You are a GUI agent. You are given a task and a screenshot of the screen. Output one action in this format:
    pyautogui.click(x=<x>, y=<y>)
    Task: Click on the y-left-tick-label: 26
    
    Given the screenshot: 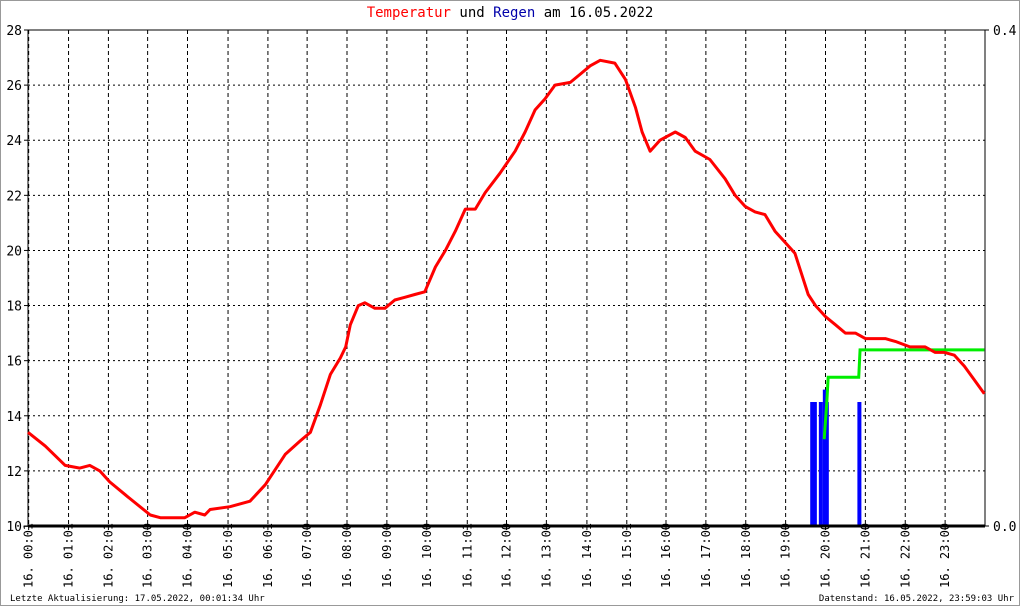 What is the action you would take?
    pyautogui.click(x=14, y=86)
    